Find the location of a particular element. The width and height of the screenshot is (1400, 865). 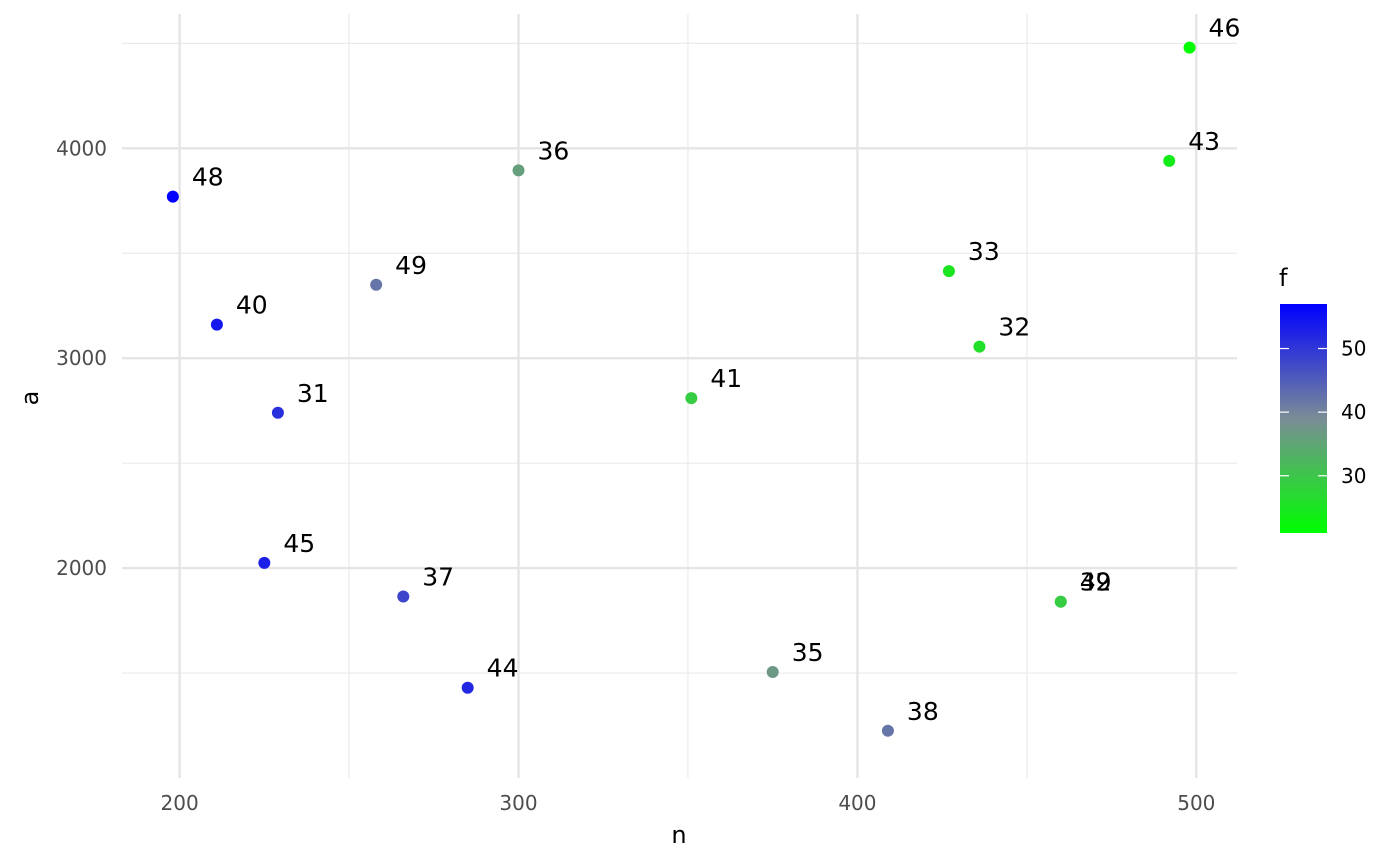

point-label: 33 is located at coordinates (984, 251).